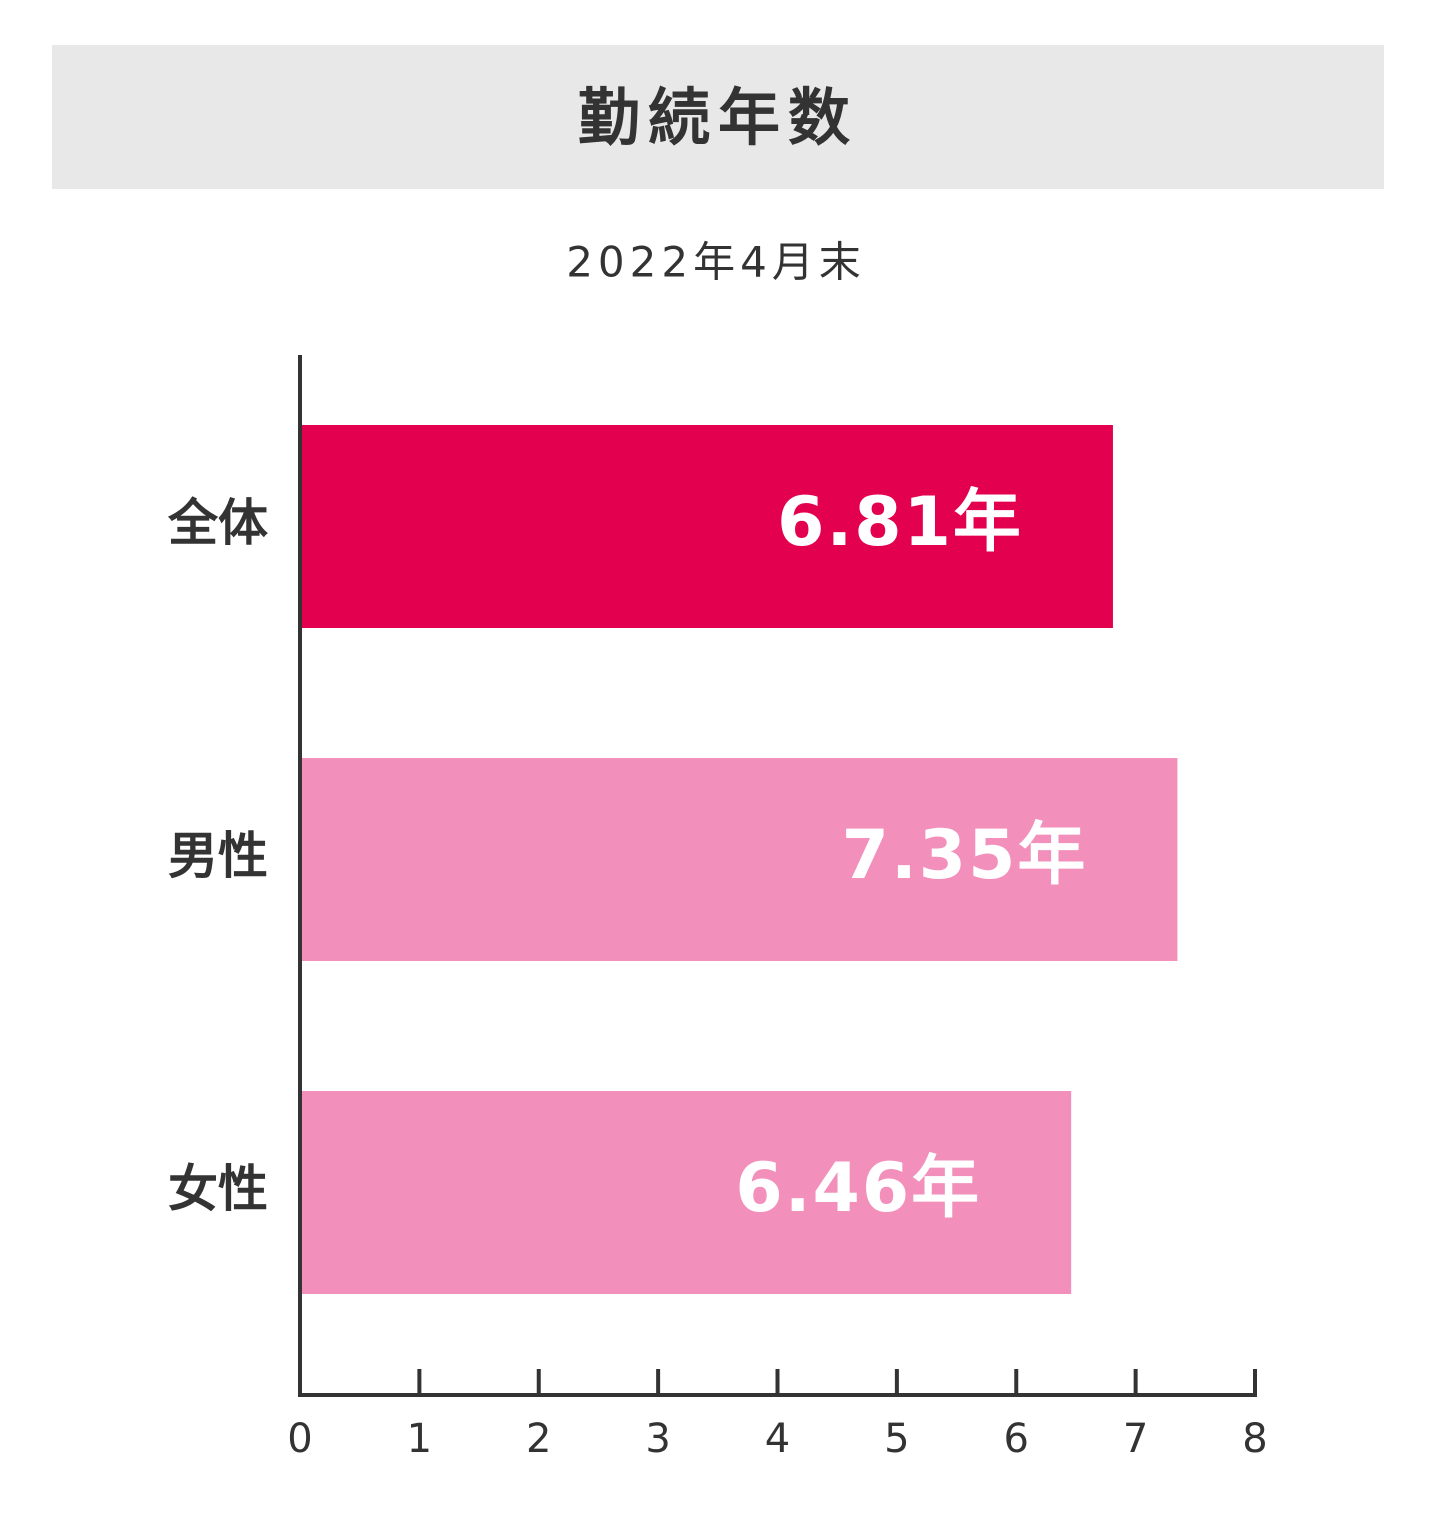 The image size is (1440, 1536). I want to click on x-tick-label: 7, so click(1135, 1439).